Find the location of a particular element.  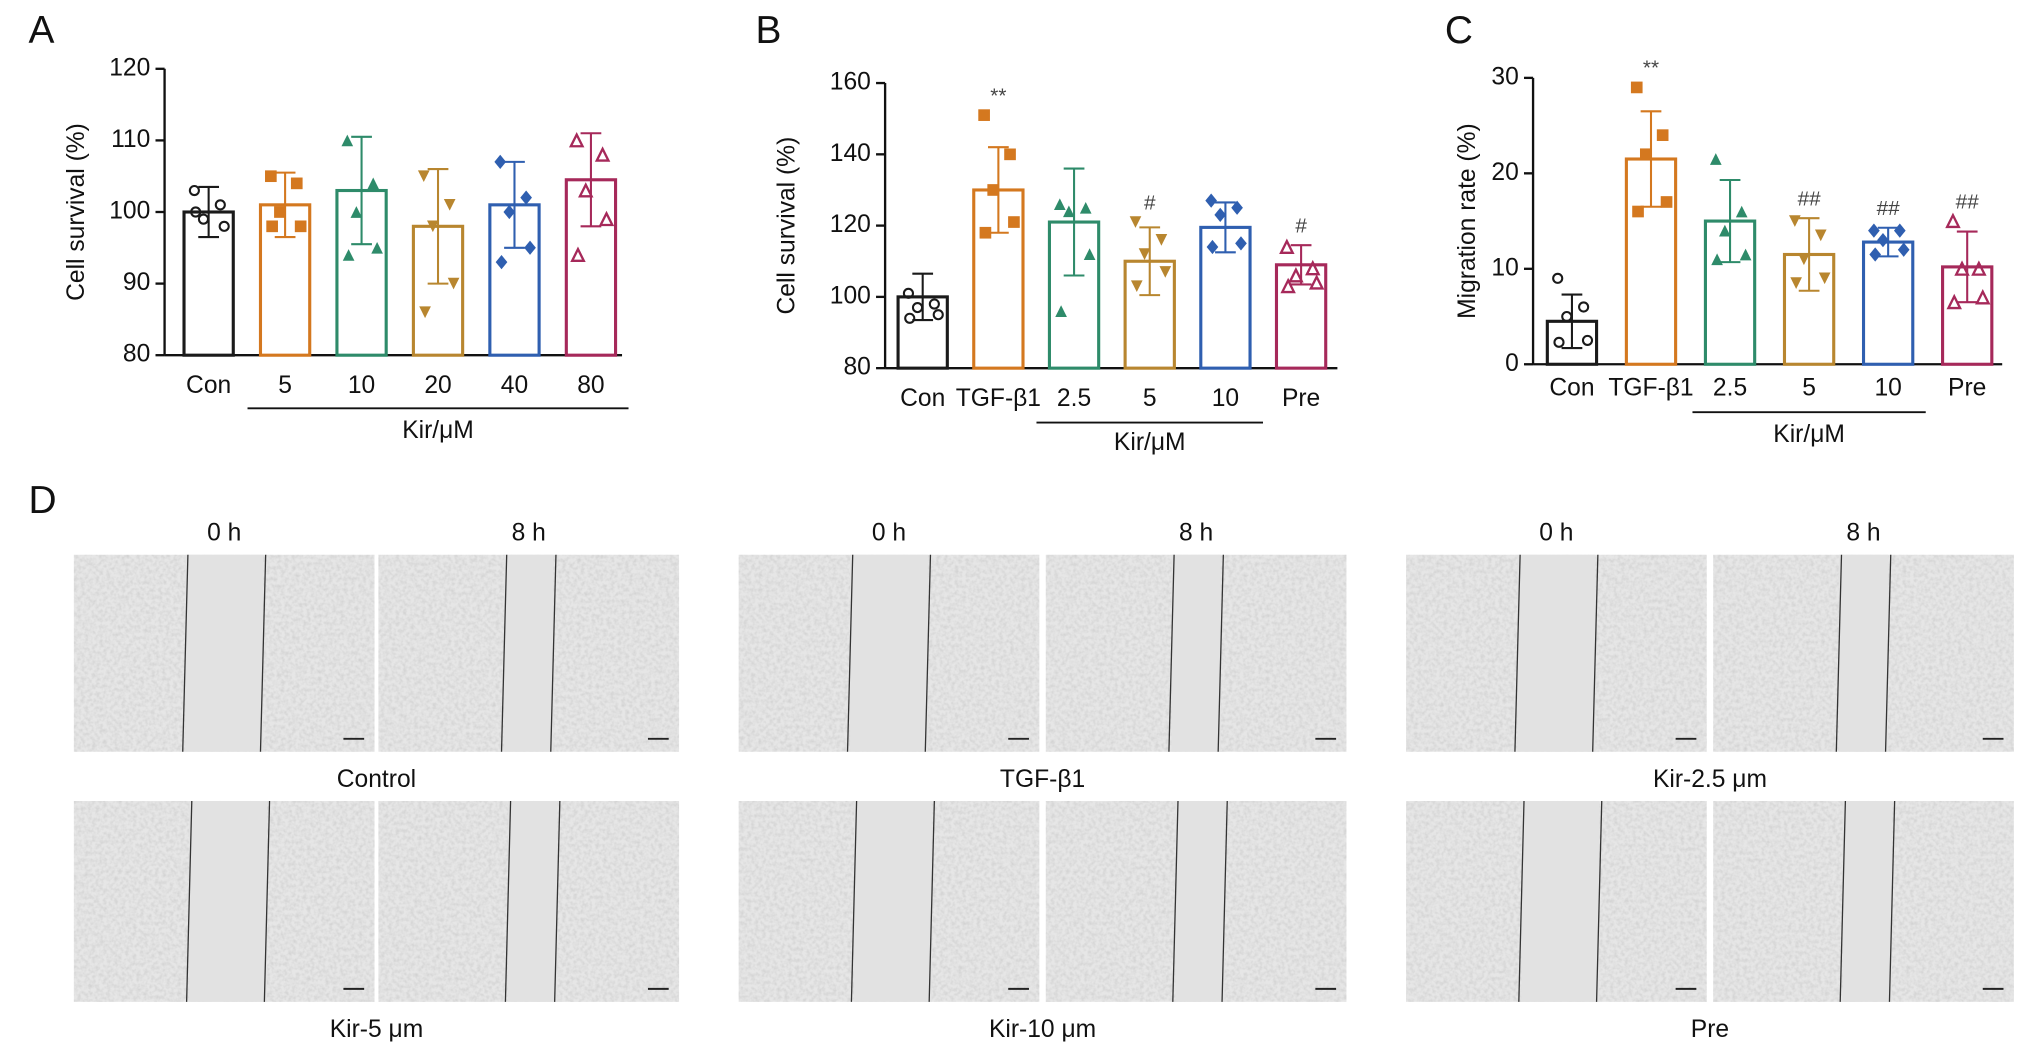

y-tick-label: 10 is located at coordinates (1504, 267).